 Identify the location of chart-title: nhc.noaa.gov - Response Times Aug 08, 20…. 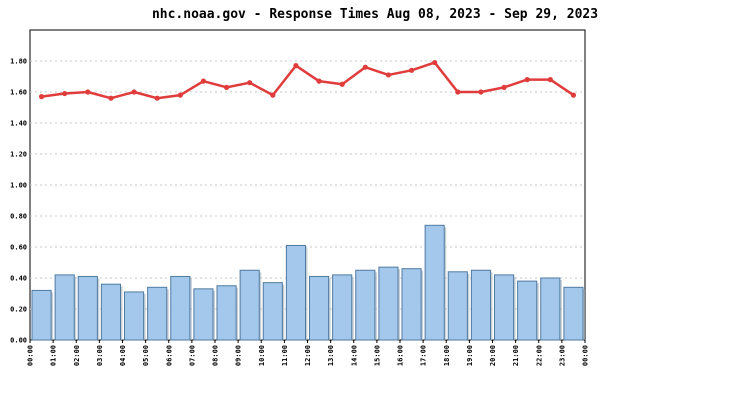
(375, 14).